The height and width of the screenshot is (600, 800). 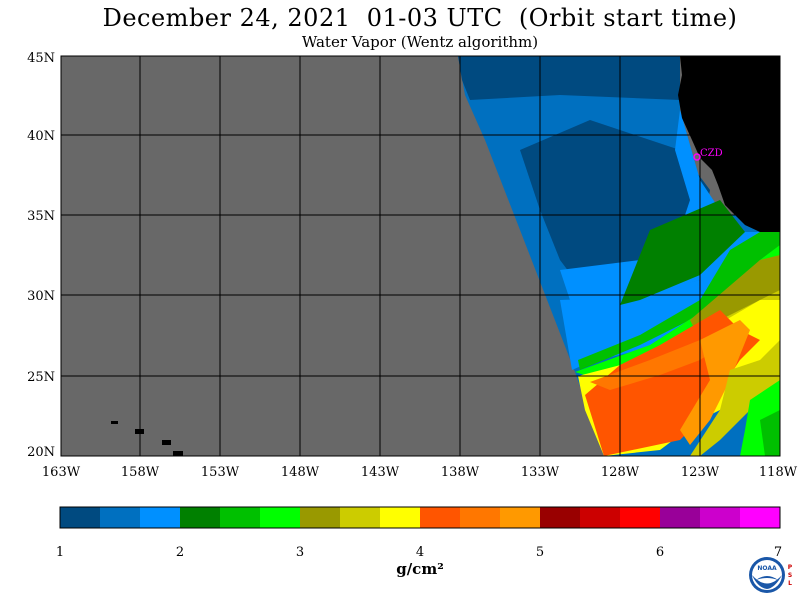 I want to click on lat-label: 40N, so click(x=41, y=136).